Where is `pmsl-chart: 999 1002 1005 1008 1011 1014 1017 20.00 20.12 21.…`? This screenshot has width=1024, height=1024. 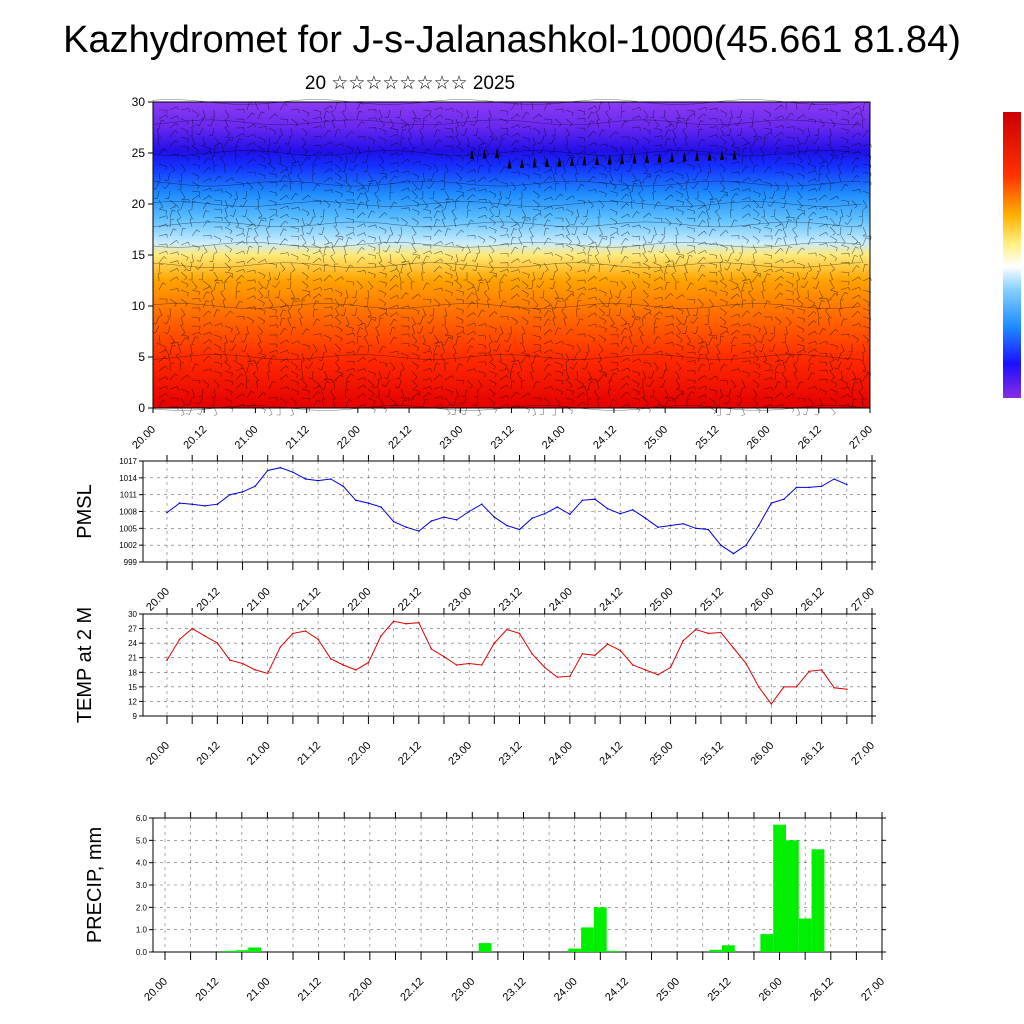
pmsl-chart: 999 1002 1005 1008 1011 1014 1017 20.00 20.12 21.… is located at coordinates (475, 534).